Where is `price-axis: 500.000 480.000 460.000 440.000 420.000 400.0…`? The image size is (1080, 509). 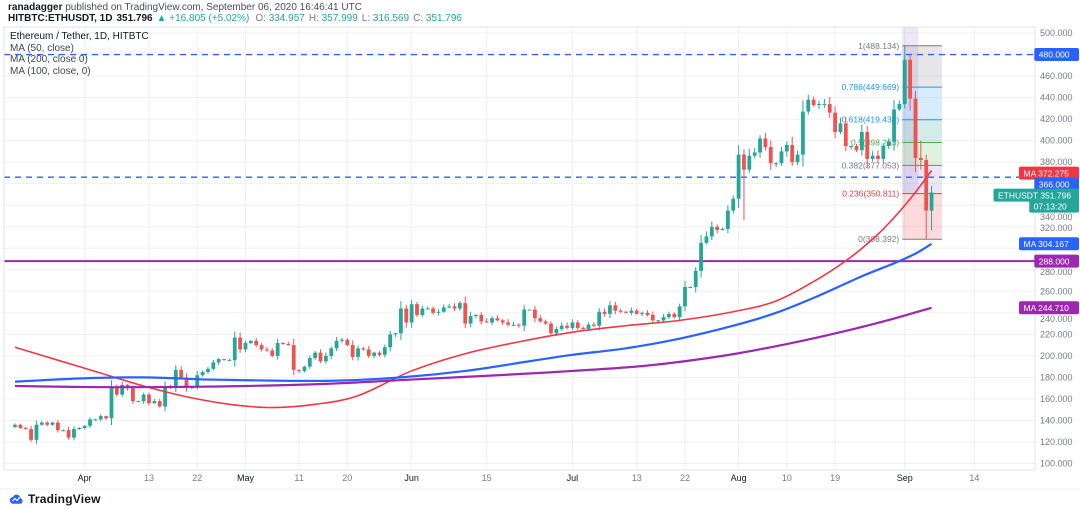
price-axis: 500.000 480.000 460.000 440.000 420.000 400.0… is located at coordinates (1036, 248).